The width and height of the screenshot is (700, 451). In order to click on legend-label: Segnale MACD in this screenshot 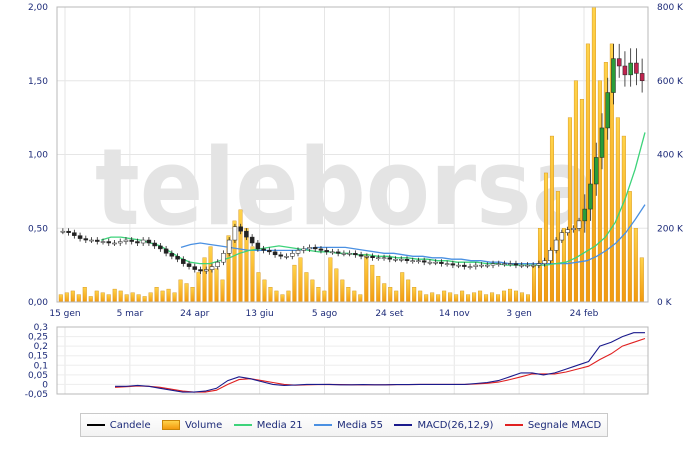, I will do `click(564, 425)`.